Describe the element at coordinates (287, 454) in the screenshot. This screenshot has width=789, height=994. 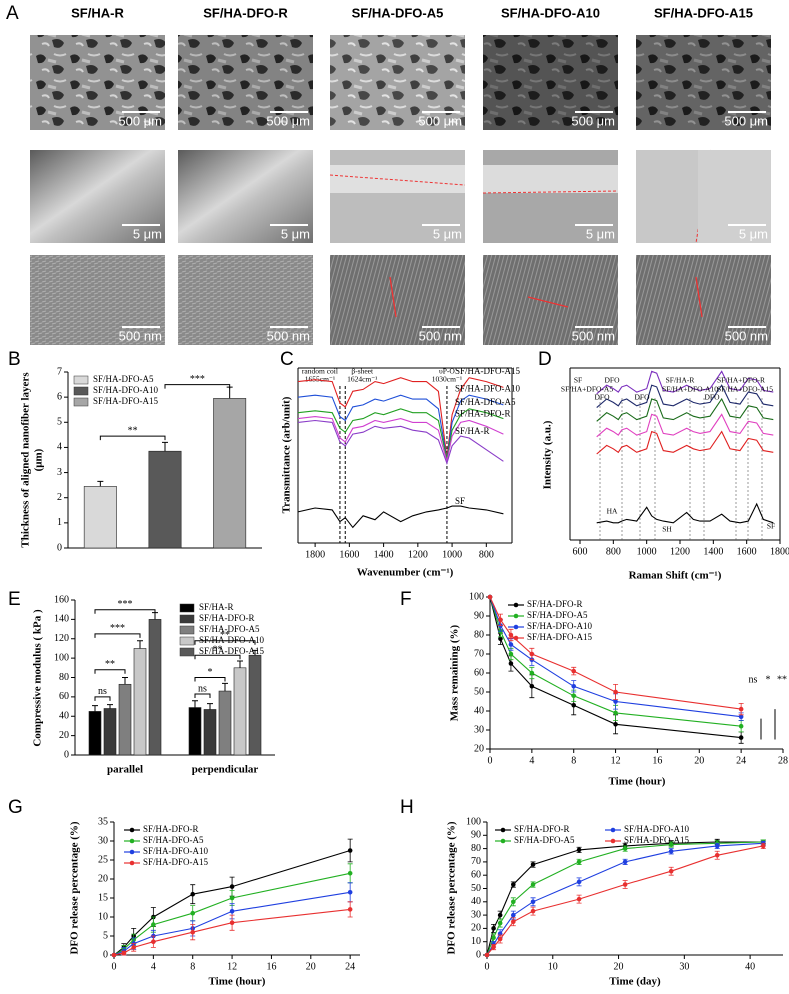
I see `y-axis-label: Transmittance (arb/unit)` at that location.